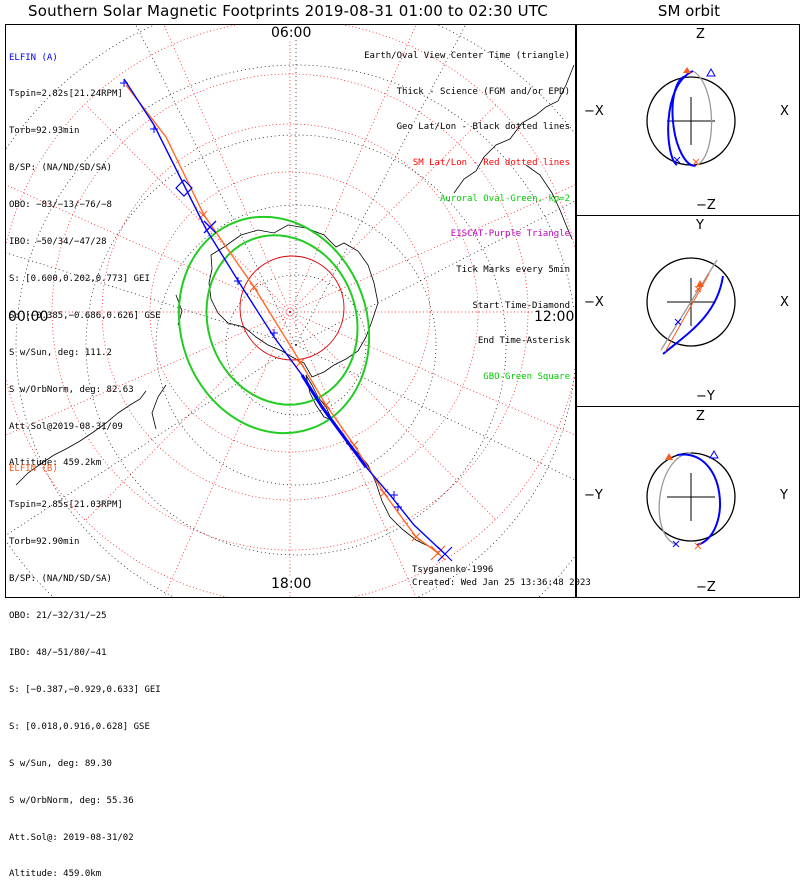  What do you see at coordinates (686, 120) in the screenshot?
I see `orbit-panel-xz: Z −Z −X X` at bounding box center [686, 120].